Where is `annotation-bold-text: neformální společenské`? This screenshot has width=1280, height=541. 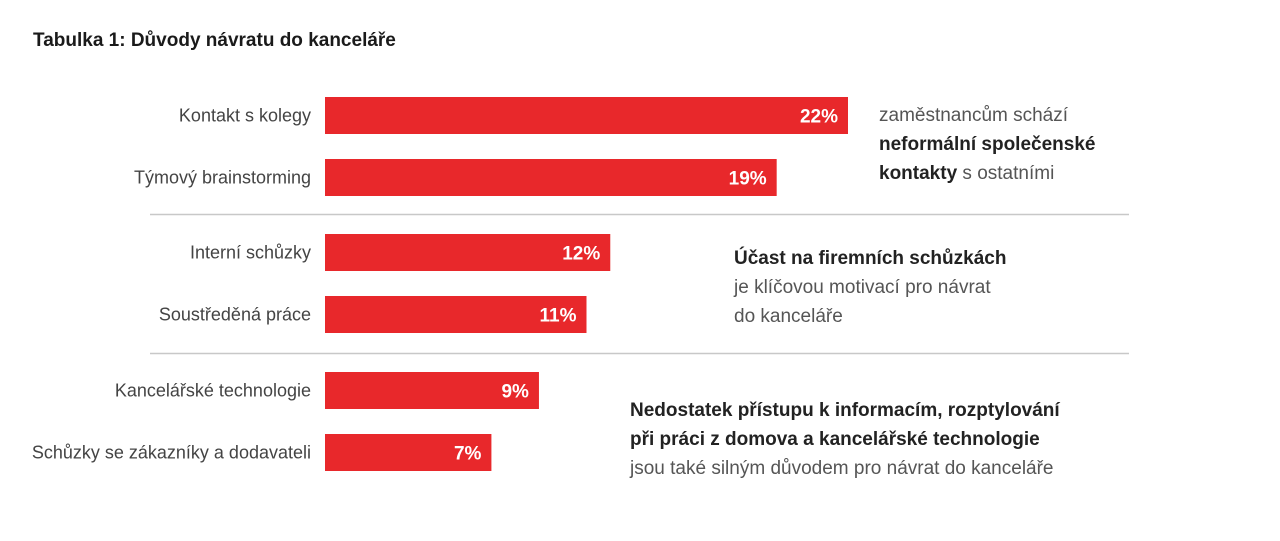
annotation-bold-text: neformální společenské is located at coordinates (987, 144).